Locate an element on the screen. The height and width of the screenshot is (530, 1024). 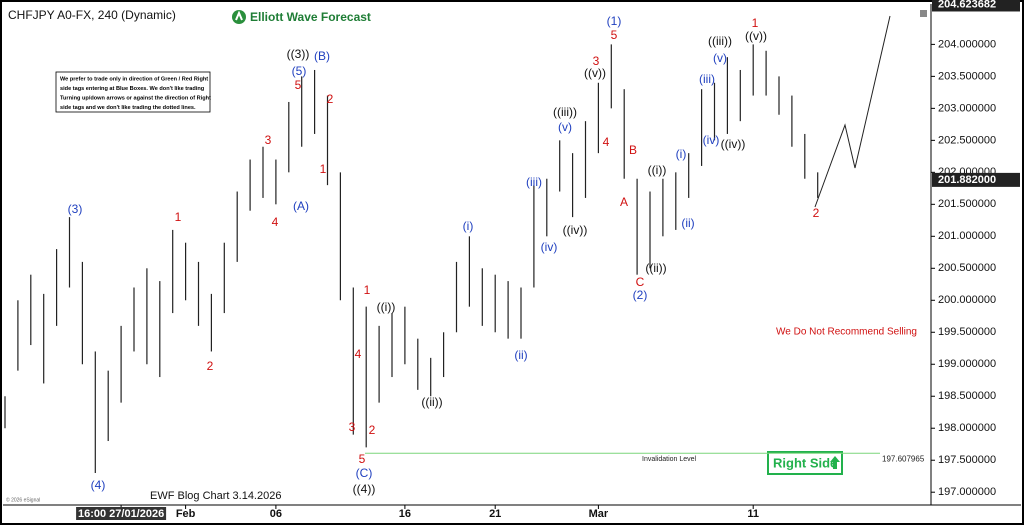
x-tick-label: 11 is located at coordinates (753, 514).